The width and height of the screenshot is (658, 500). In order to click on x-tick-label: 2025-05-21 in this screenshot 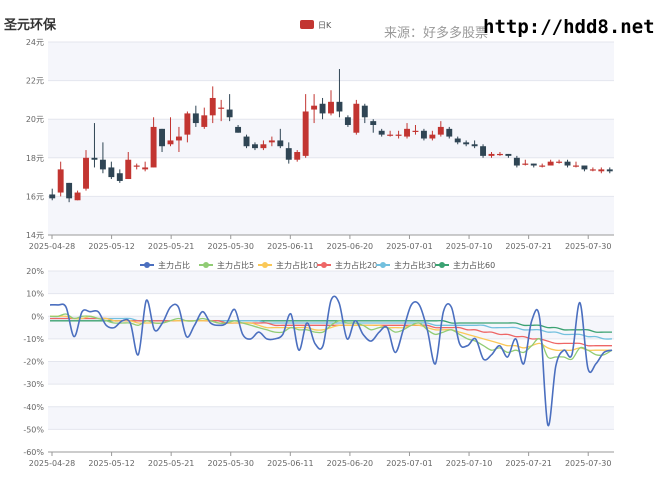, I will do `click(171, 463)`.